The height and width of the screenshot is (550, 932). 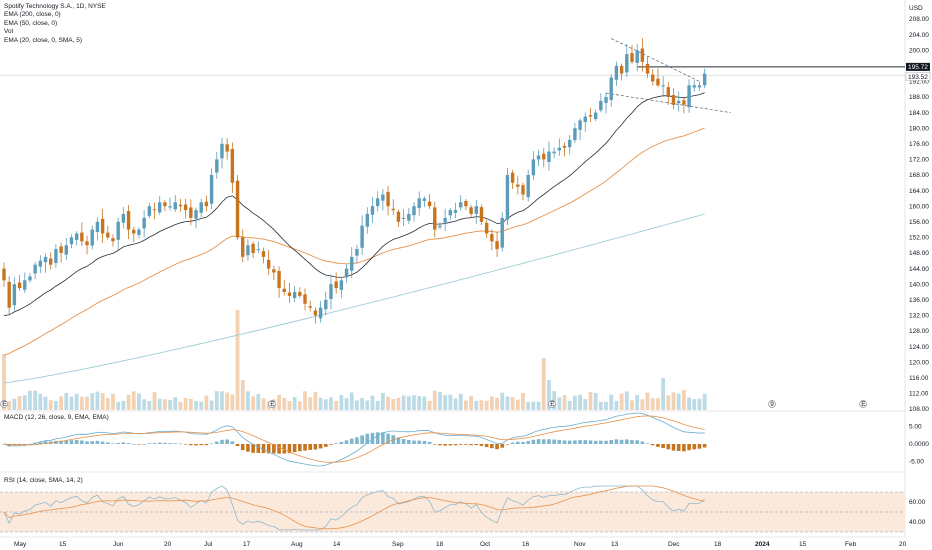 What do you see at coordinates (43, 480) in the screenshot?
I see `rsi-label: RSI (14, close, SMA, 14, 2)` at bounding box center [43, 480].